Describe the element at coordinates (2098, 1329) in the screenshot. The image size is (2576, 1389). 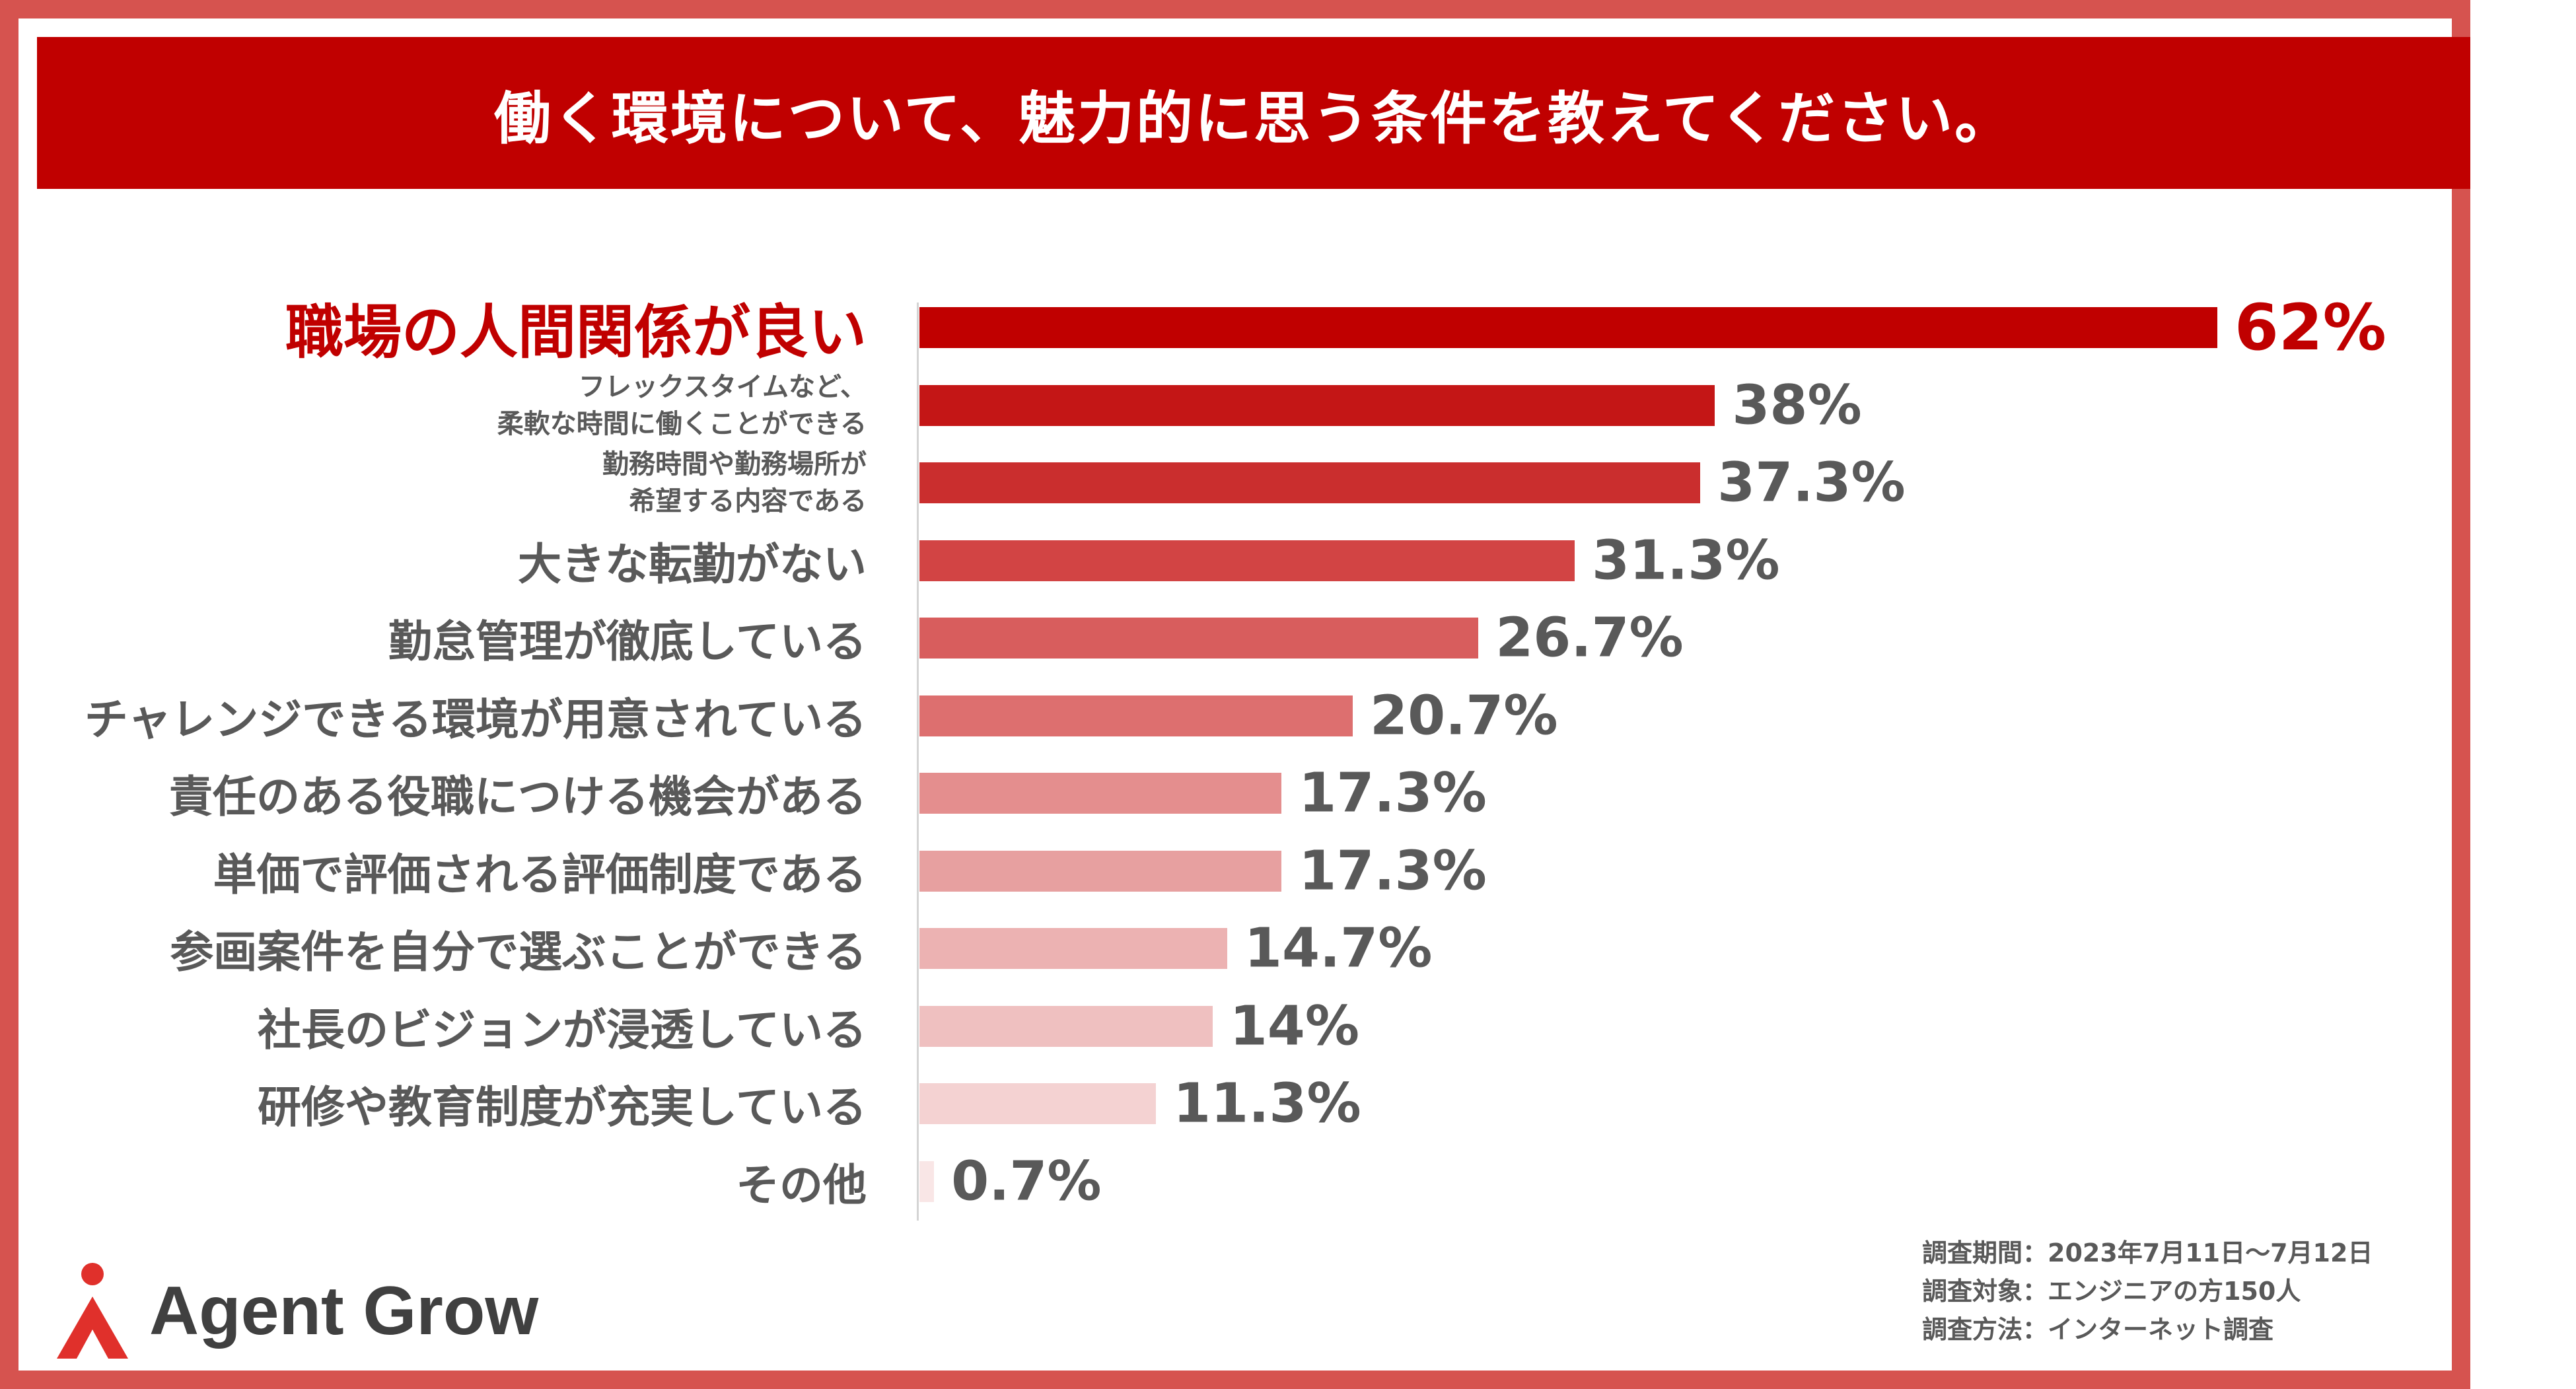
I see `survey-method: 調査方法：インターネット調査` at that location.